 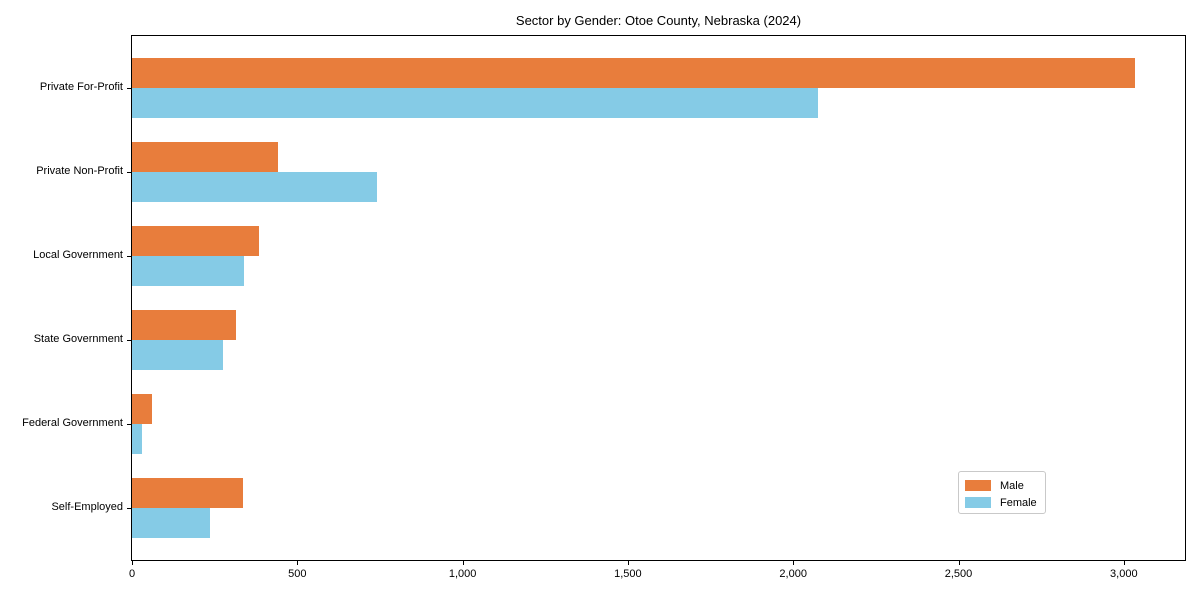 I want to click on ytick-label-1: Private For-Profit, so click(x=81, y=87).